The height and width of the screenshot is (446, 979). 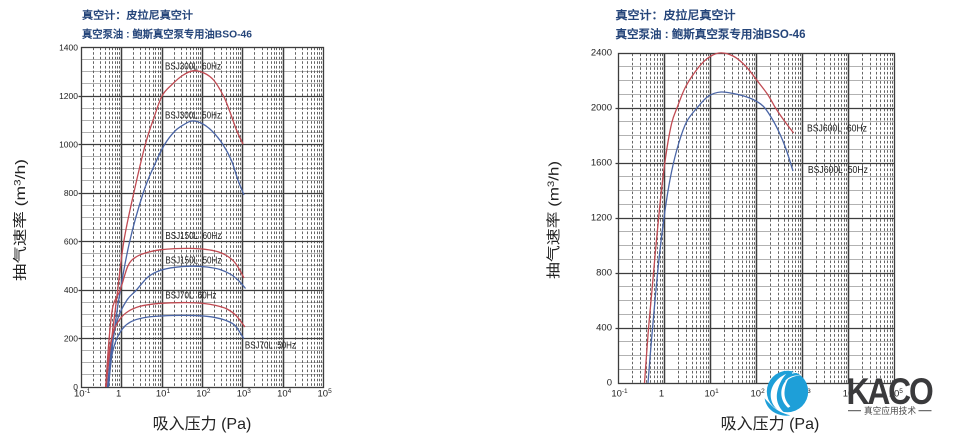 I want to click on svg-text: 600, so click(x=71, y=242).